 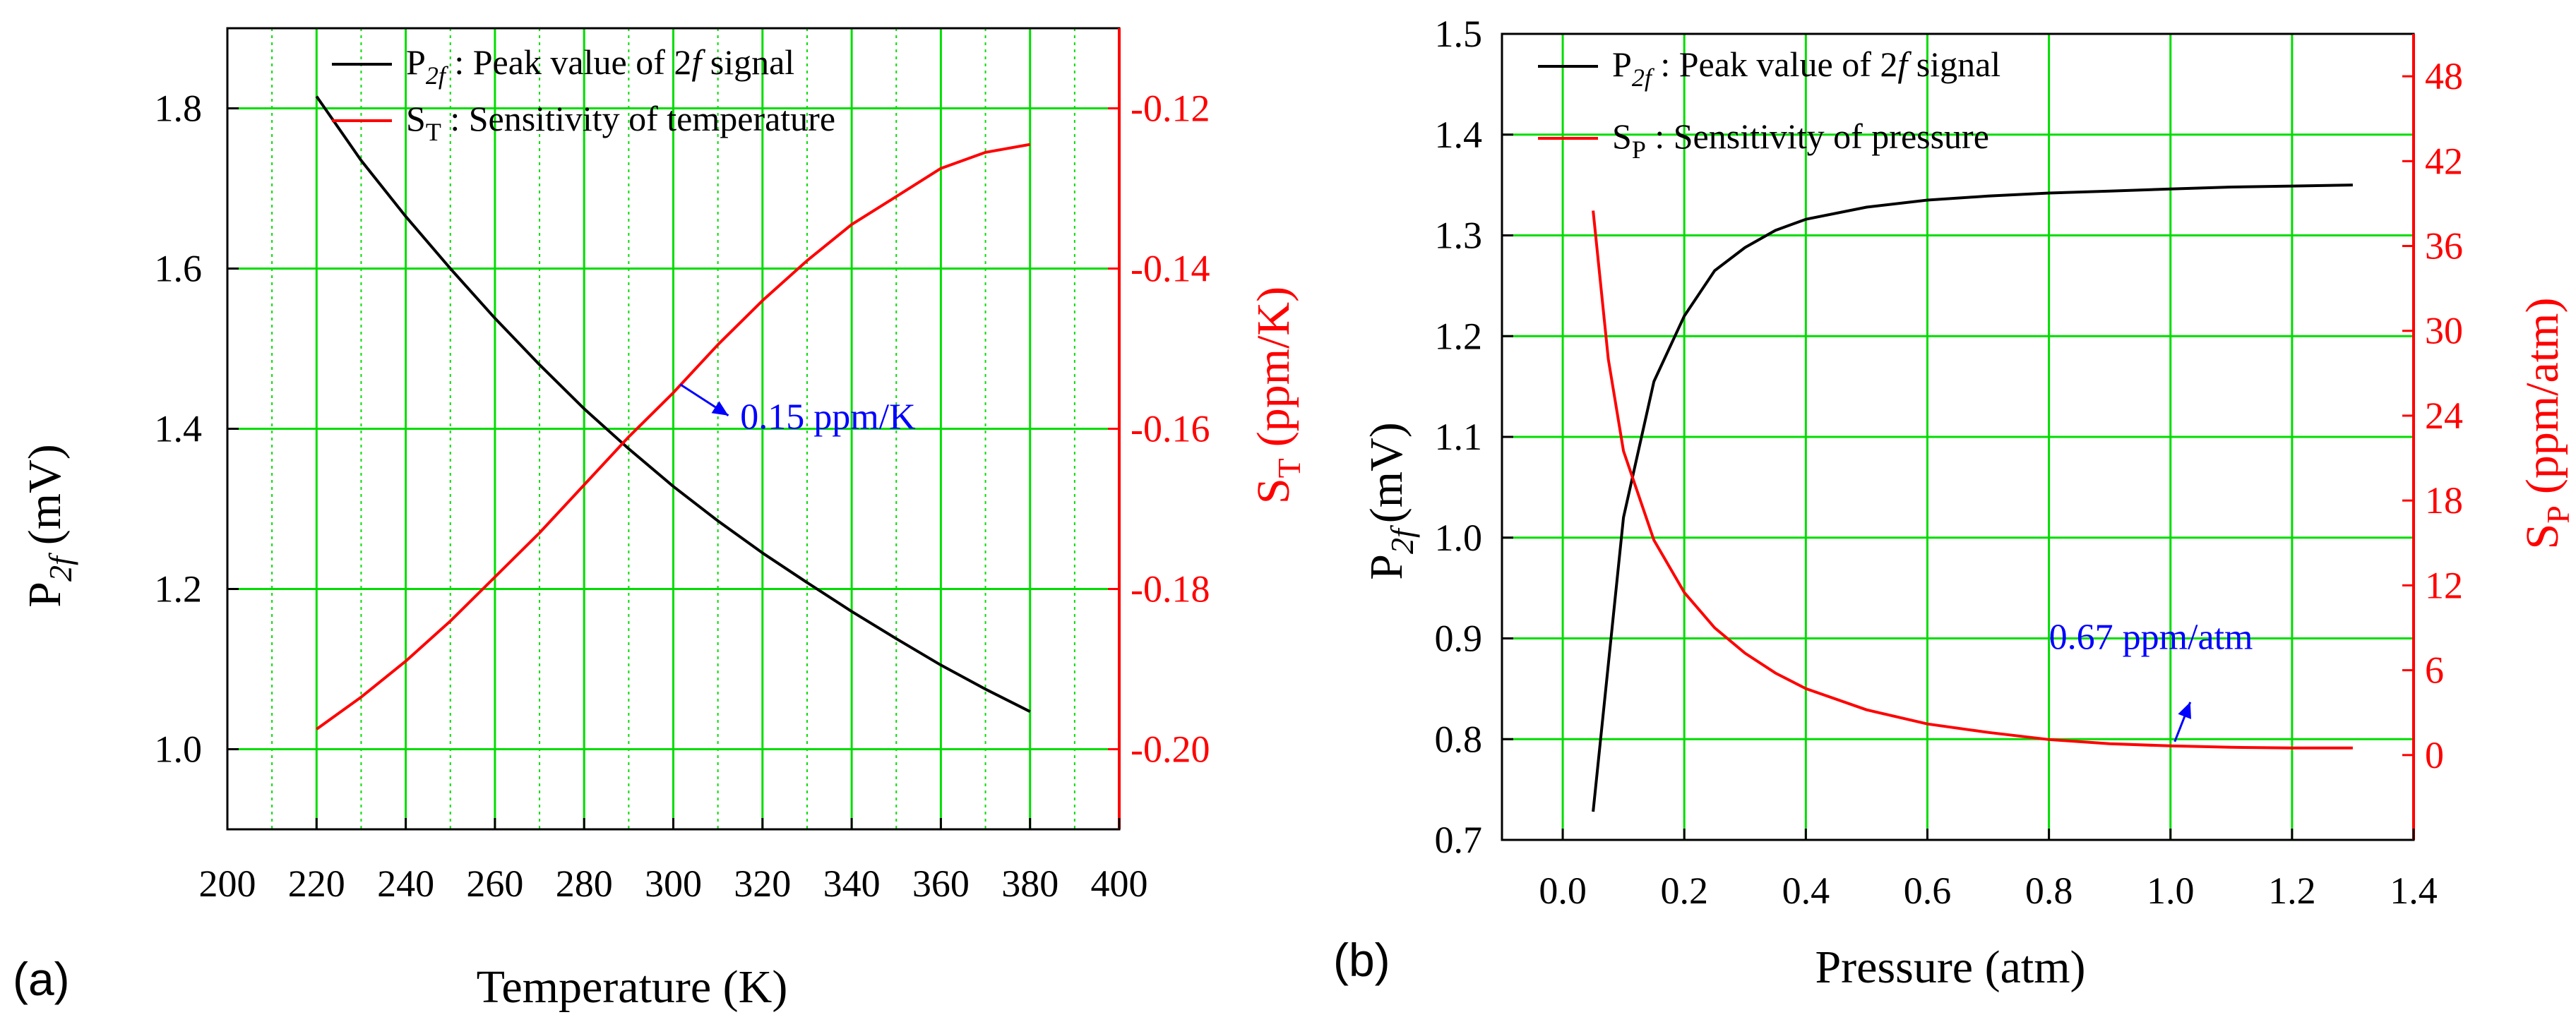 What do you see at coordinates (227, 883) in the screenshot?
I see `panel-a-x-tick-label: 200` at bounding box center [227, 883].